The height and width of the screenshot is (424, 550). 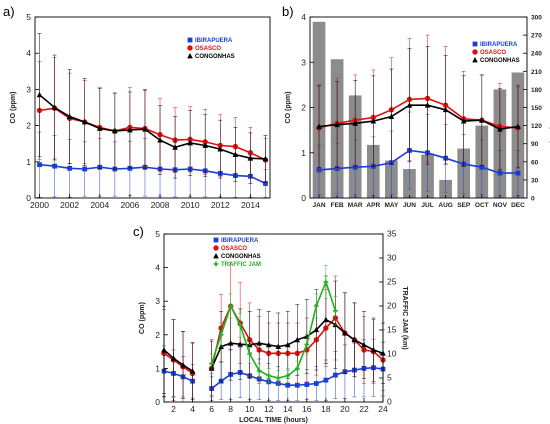 What do you see at coordinates (391, 205) in the screenshot?
I see `x-tick-label: MAY` at bounding box center [391, 205].